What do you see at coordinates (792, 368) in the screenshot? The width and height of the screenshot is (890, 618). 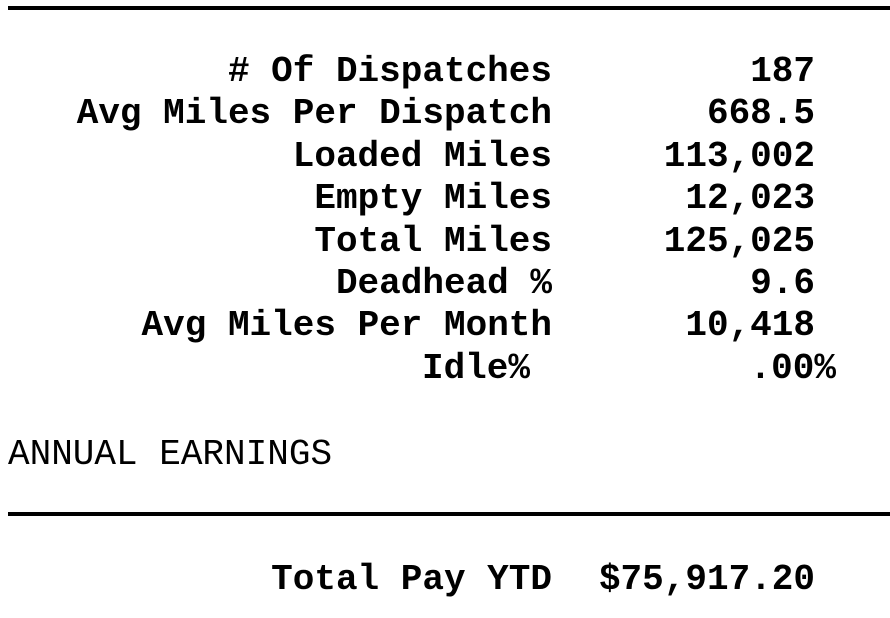 I see `stat-value: .00%` at bounding box center [792, 368].